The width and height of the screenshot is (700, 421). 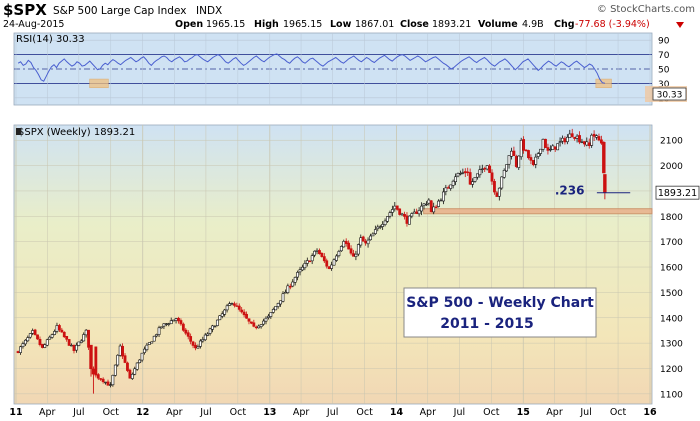 What do you see at coordinates (593, 191) in the screenshot?
I see `fib-annotation: .236` at bounding box center [593, 191].